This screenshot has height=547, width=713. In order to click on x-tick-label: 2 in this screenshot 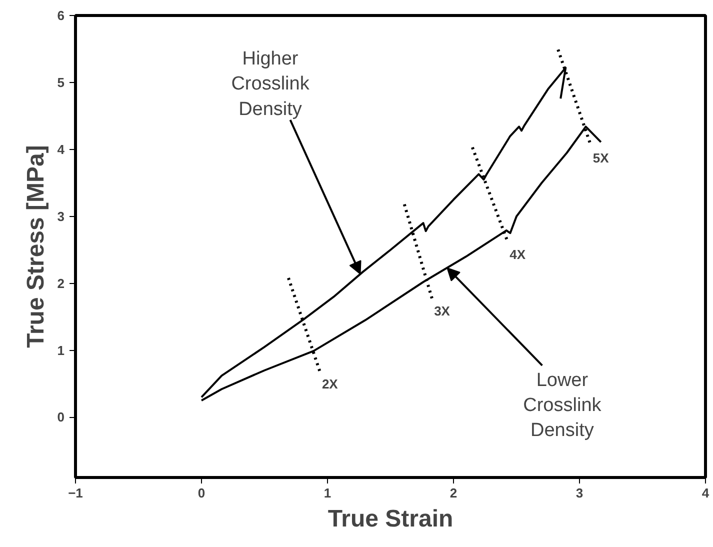, I will do `click(454, 493)`.